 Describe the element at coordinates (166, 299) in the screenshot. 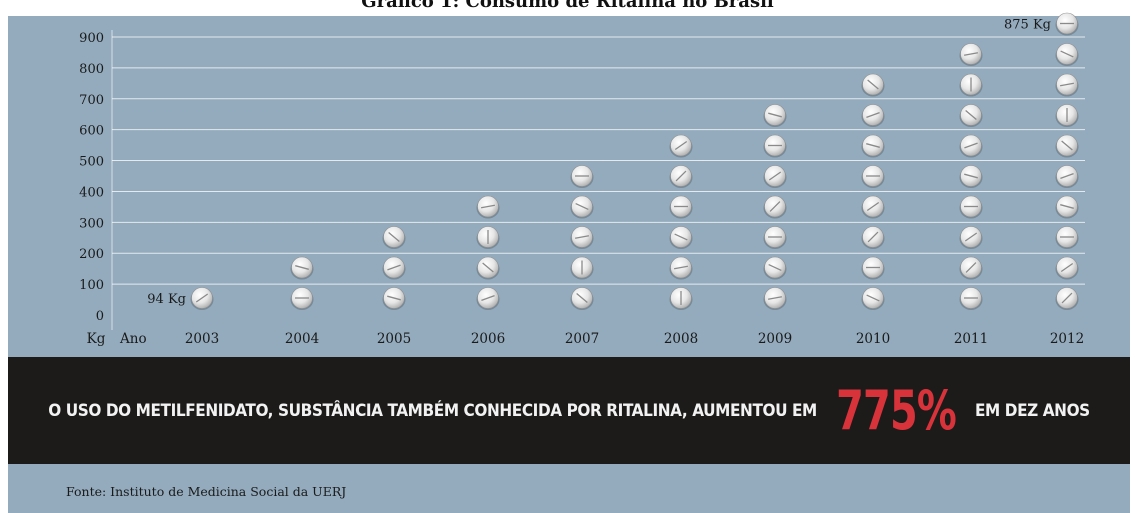

I see `data-label: 94 Kg` at that location.